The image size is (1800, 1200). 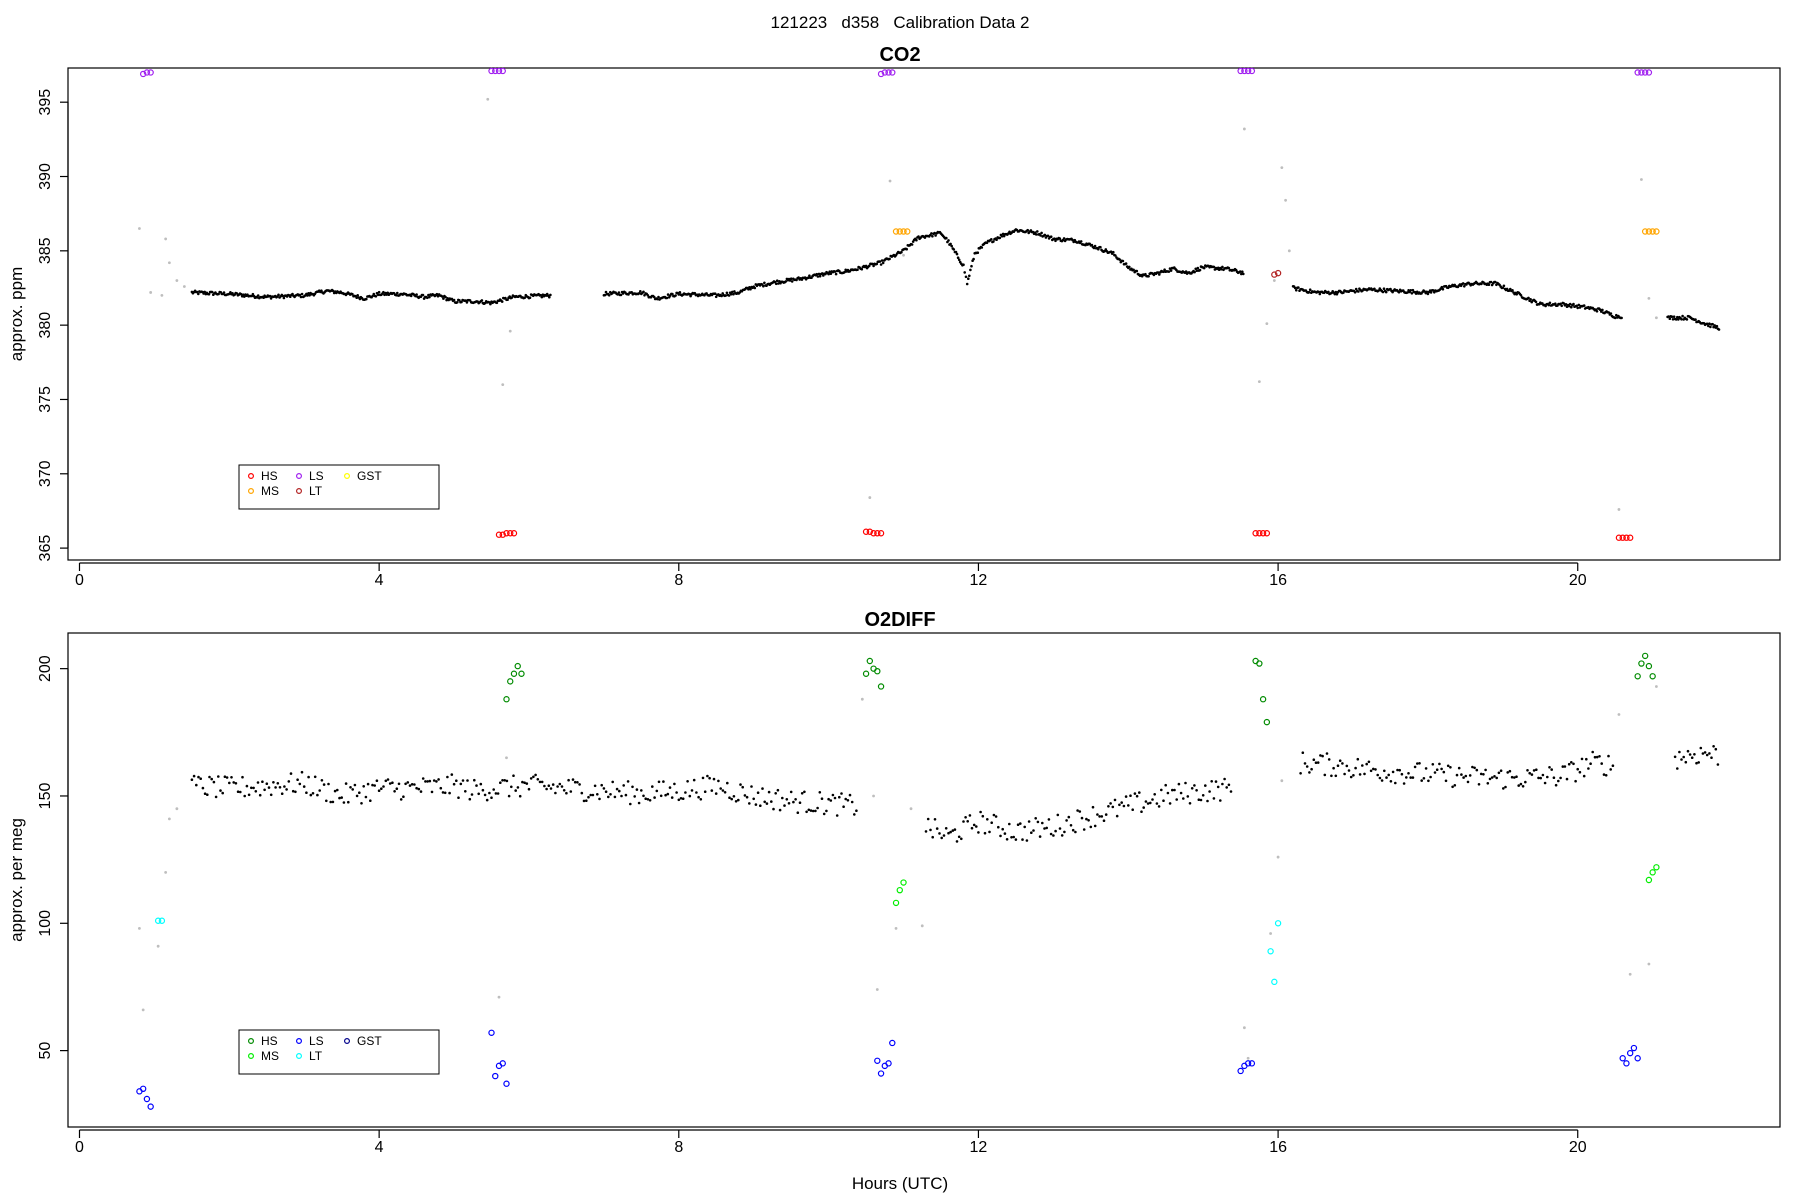 I want to click on co2-title: CO2, so click(x=899, y=55).